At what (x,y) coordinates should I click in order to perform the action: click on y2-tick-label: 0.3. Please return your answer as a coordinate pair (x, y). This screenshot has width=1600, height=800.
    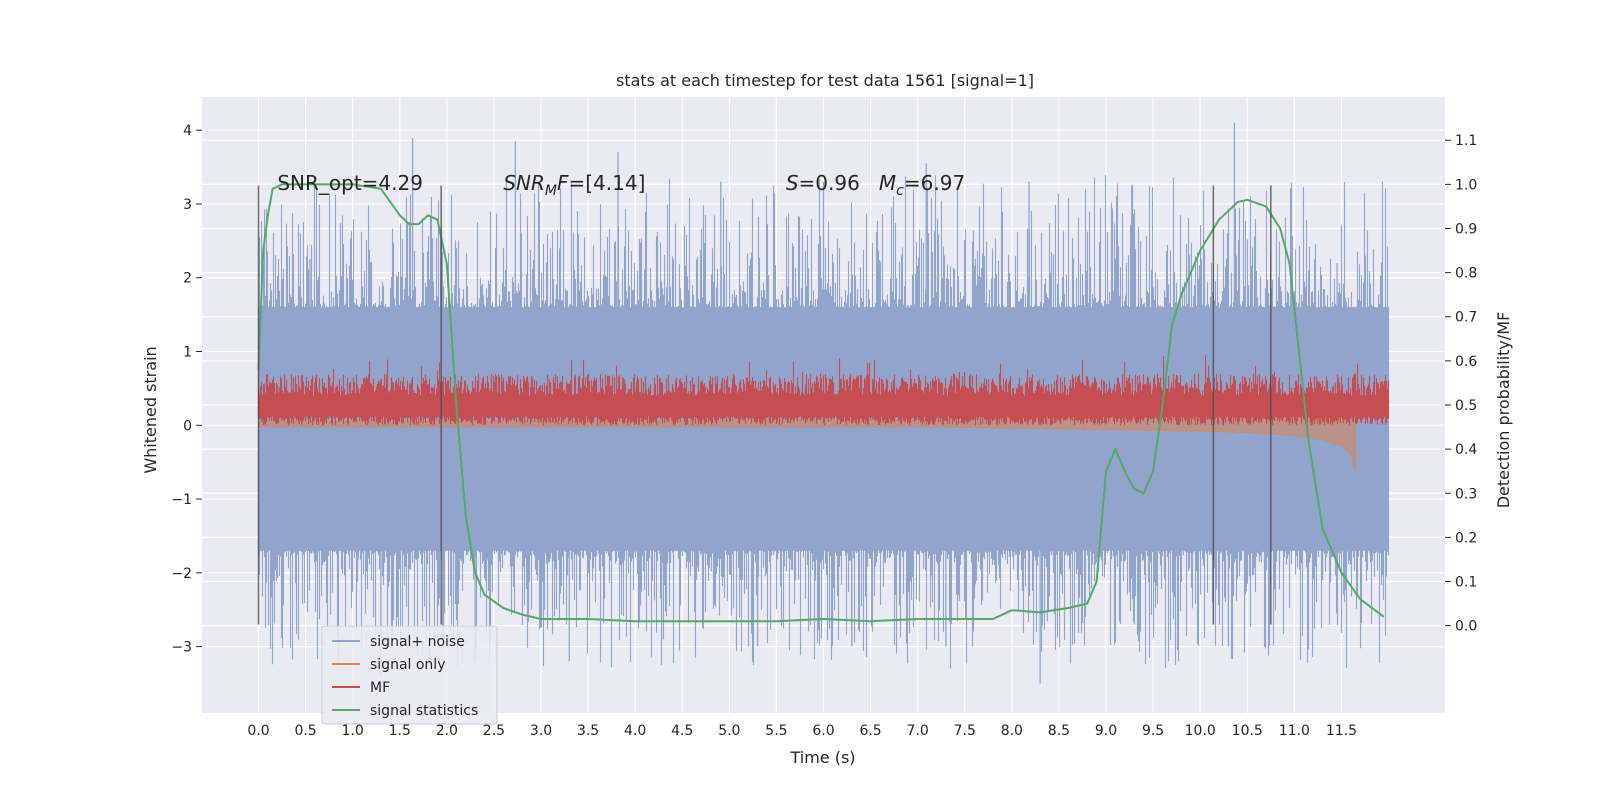
    Looking at the image, I should click on (1466, 494).